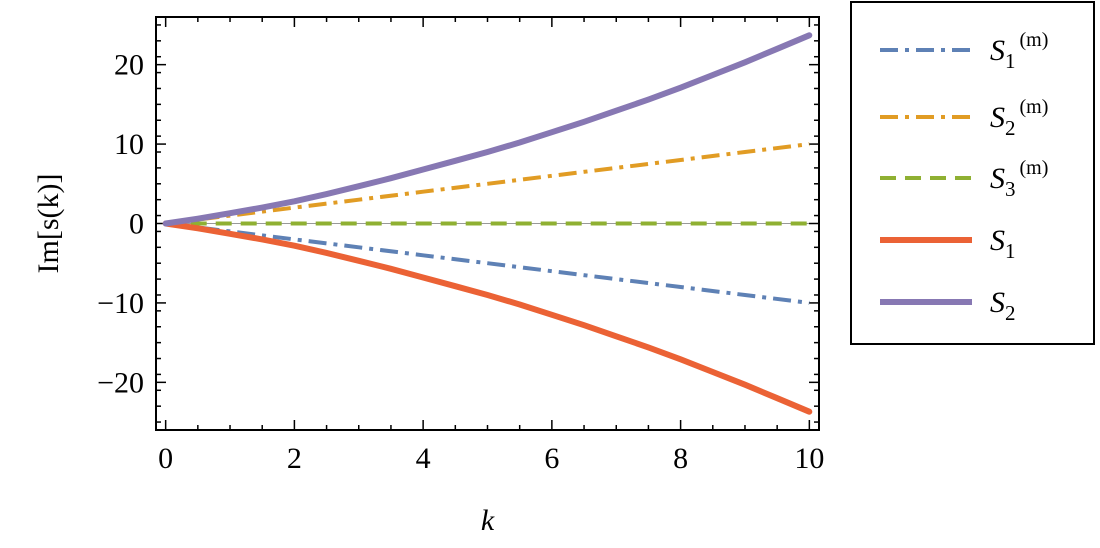 This screenshot has height=548, width=1100. I want to click on legend: S1(m) S2(m) S3(m) S1 S2, so click(972, 173).